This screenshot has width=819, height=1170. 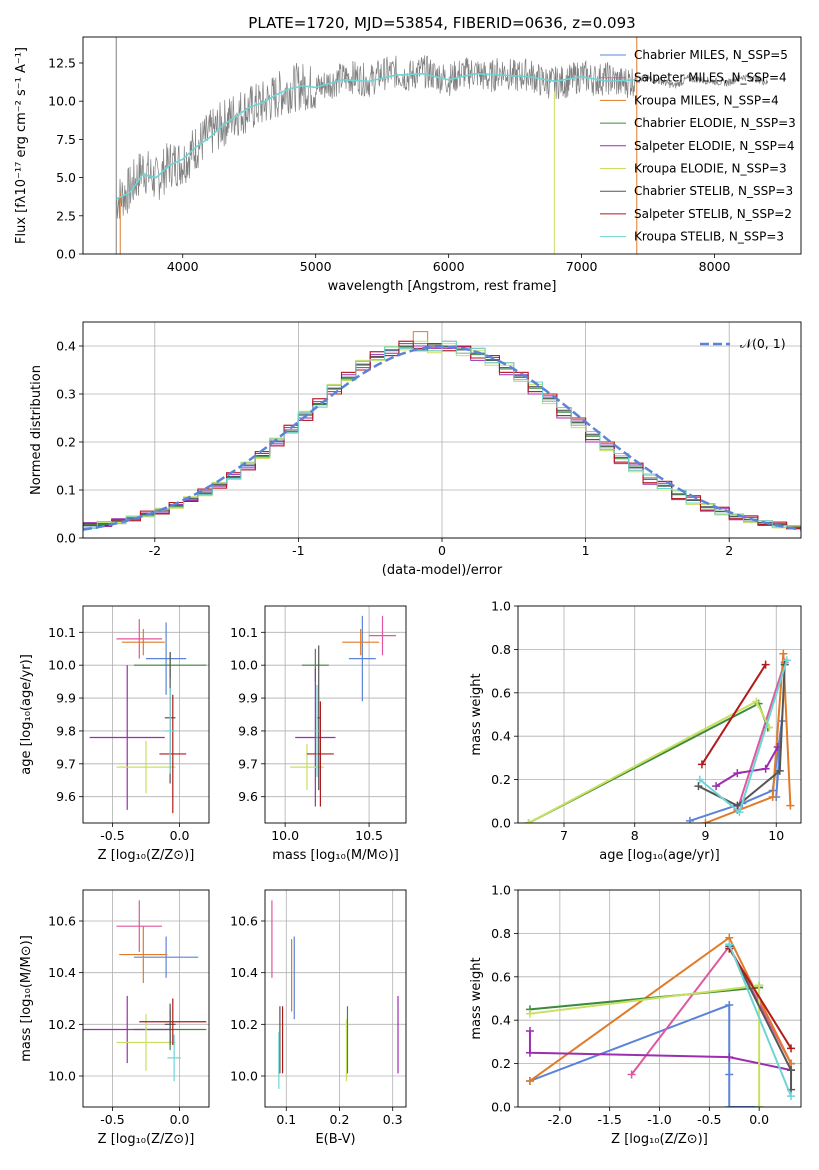 What do you see at coordinates (659, 1119) in the screenshot?
I see `x-tick-label: -1.0` at bounding box center [659, 1119].